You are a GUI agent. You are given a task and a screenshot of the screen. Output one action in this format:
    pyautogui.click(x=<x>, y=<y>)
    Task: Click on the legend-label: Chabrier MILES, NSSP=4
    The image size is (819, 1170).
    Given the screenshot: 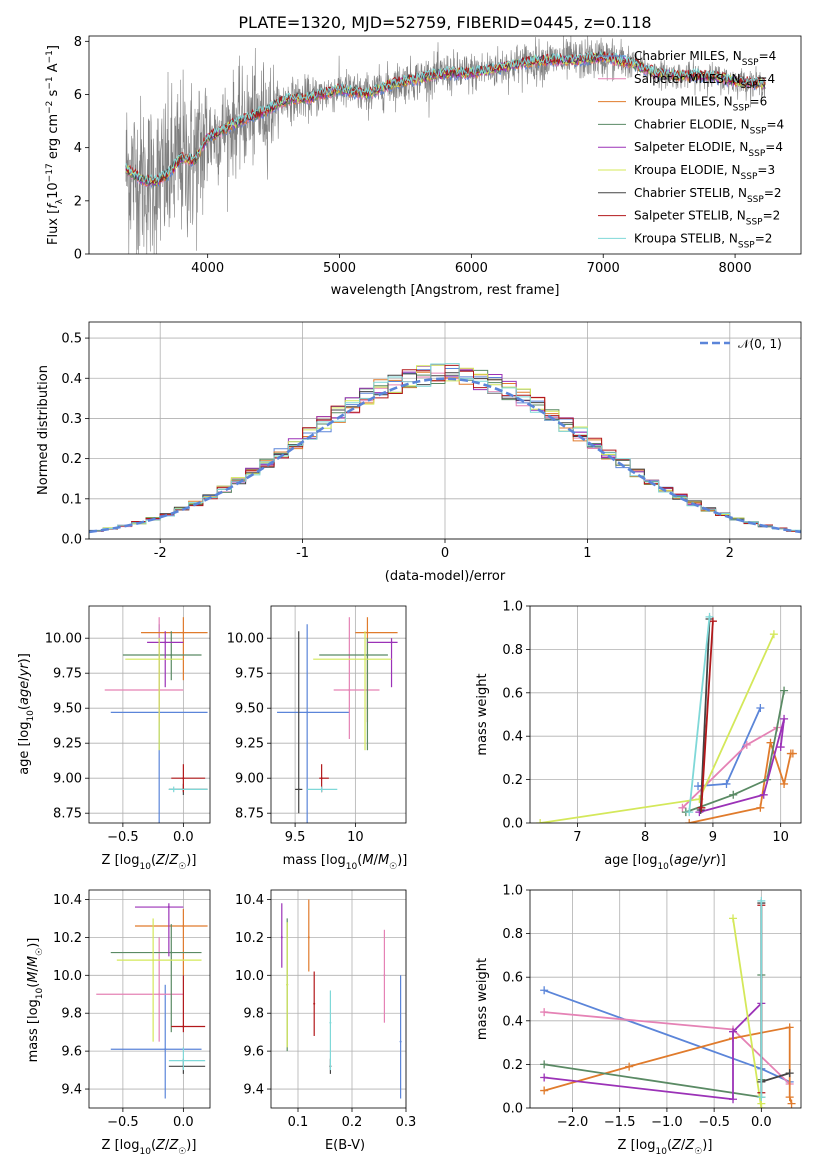 What is the action you would take?
    pyautogui.click(x=705, y=58)
    